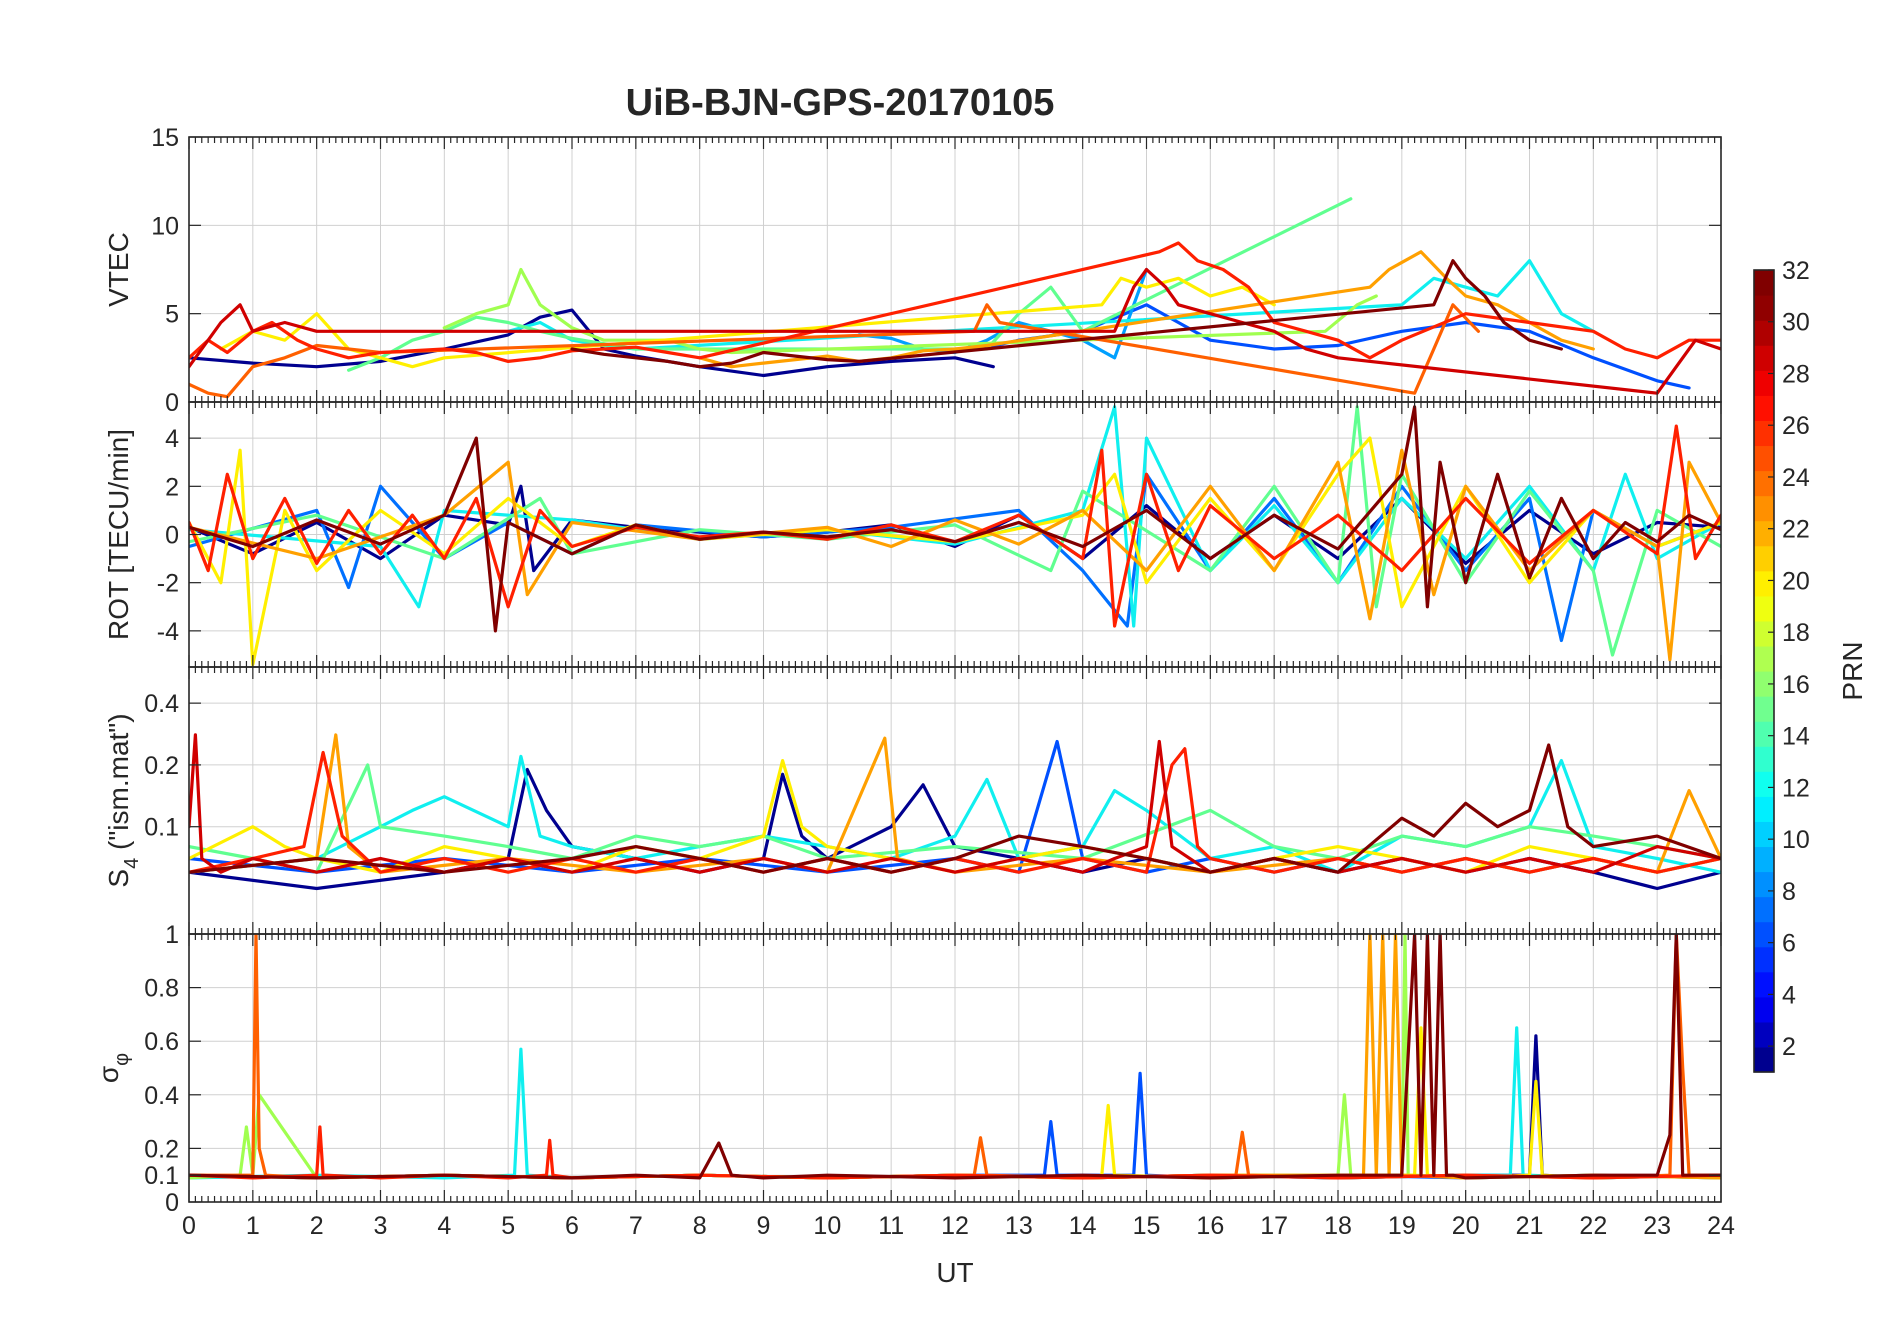  What do you see at coordinates (1210, 1226) in the screenshot?
I see `x-tick-label: 16` at bounding box center [1210, 1226].